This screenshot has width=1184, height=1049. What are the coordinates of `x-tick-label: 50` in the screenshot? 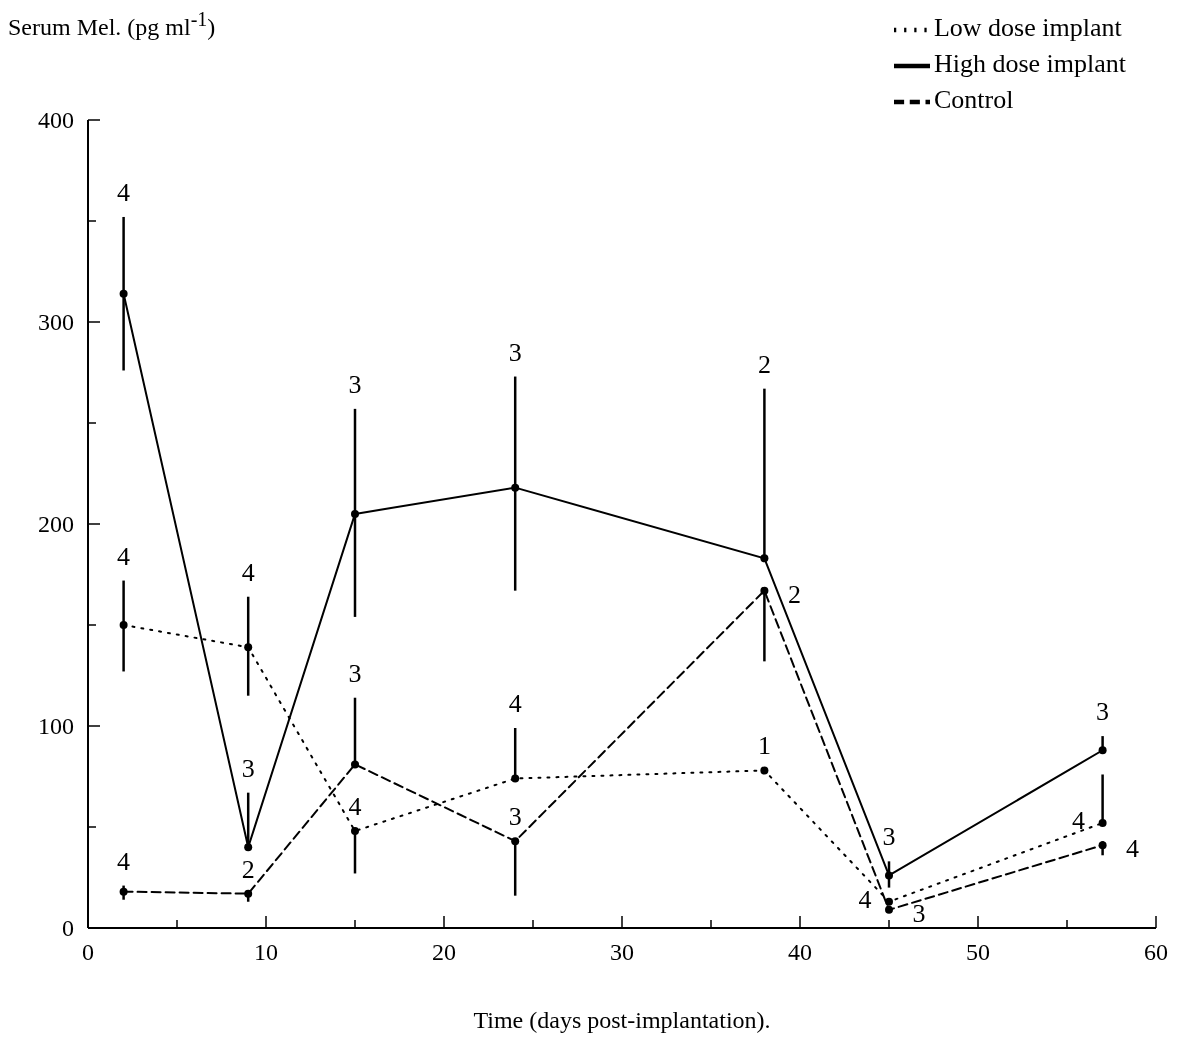 It's located at (978, 952).